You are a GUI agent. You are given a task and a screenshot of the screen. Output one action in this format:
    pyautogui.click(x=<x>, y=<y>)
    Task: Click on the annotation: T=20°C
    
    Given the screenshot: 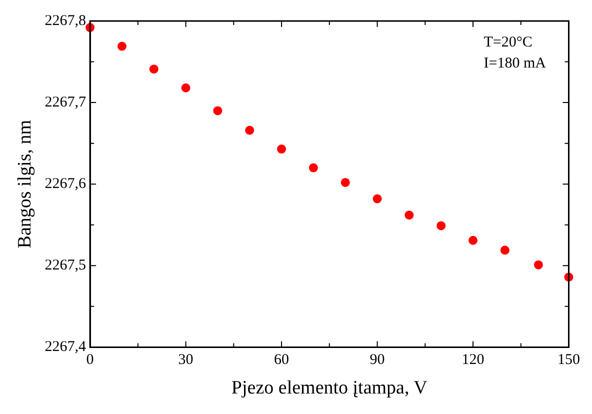 What is the action you would take?
    pyautogui.click(x=508, y=42)
    